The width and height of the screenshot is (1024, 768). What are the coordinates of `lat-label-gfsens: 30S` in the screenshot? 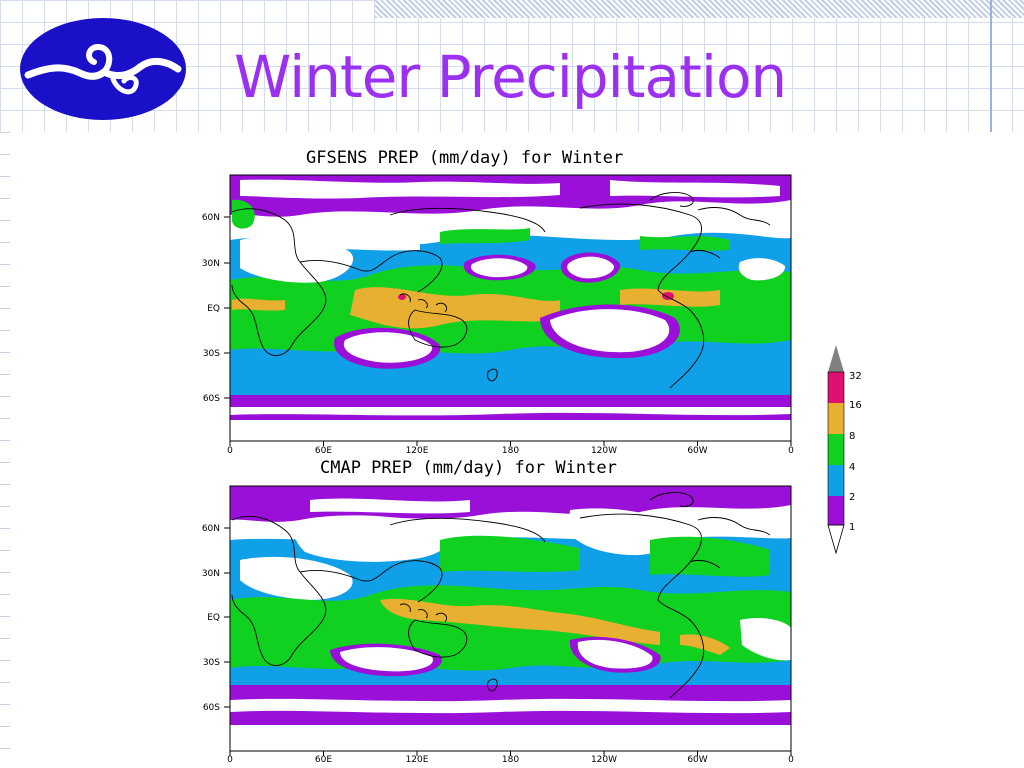 It's located at (211, 354).